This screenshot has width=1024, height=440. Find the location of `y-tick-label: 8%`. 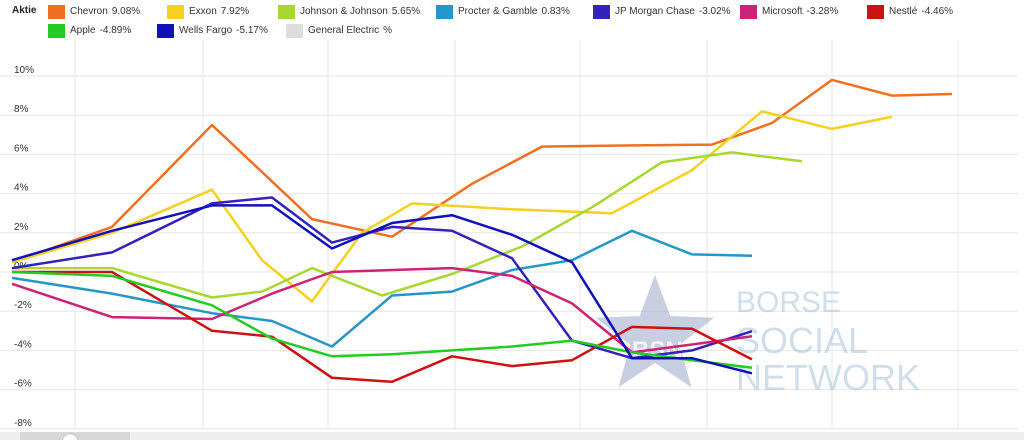

y-tick-label: 8% is located at coordinates (21, 109).